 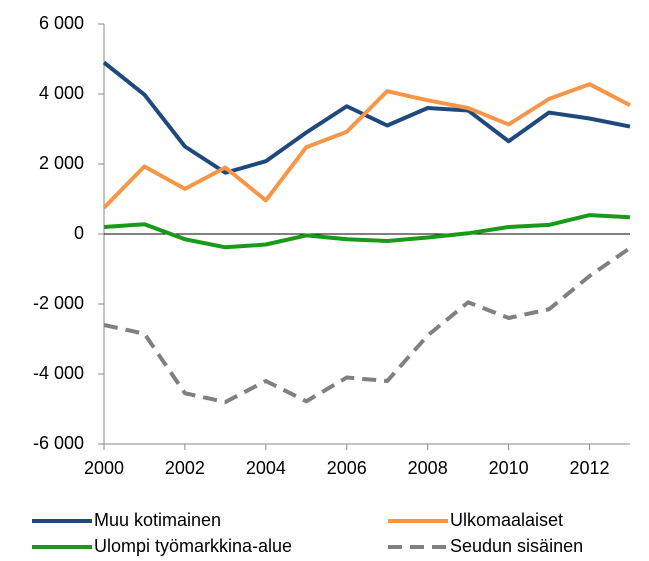 I want to click on x-tick-label: 2012, so click(x=590, y=468).